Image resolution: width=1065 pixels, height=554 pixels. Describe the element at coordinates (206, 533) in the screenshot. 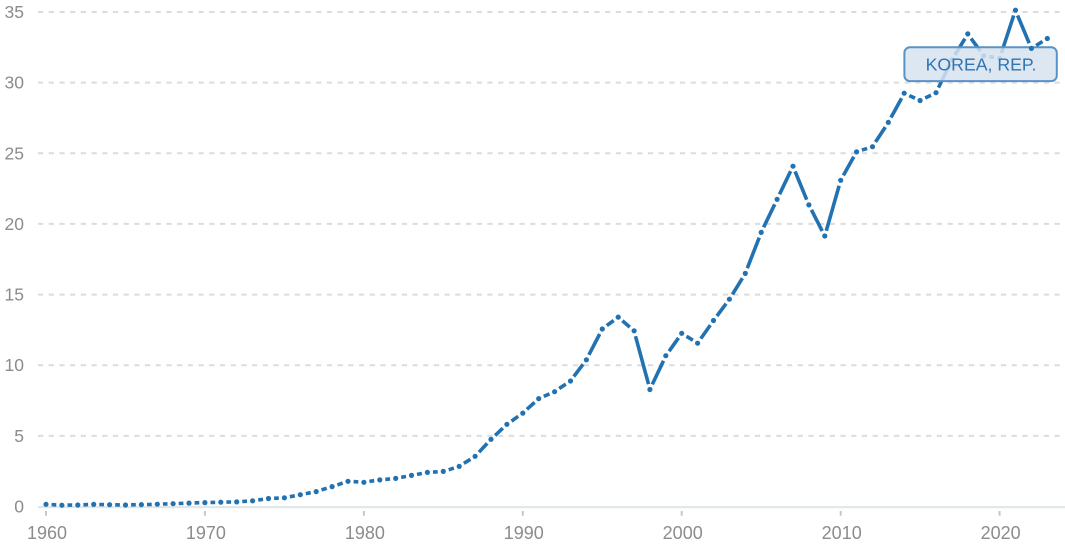

I see `svg-text: 1970` at that location.